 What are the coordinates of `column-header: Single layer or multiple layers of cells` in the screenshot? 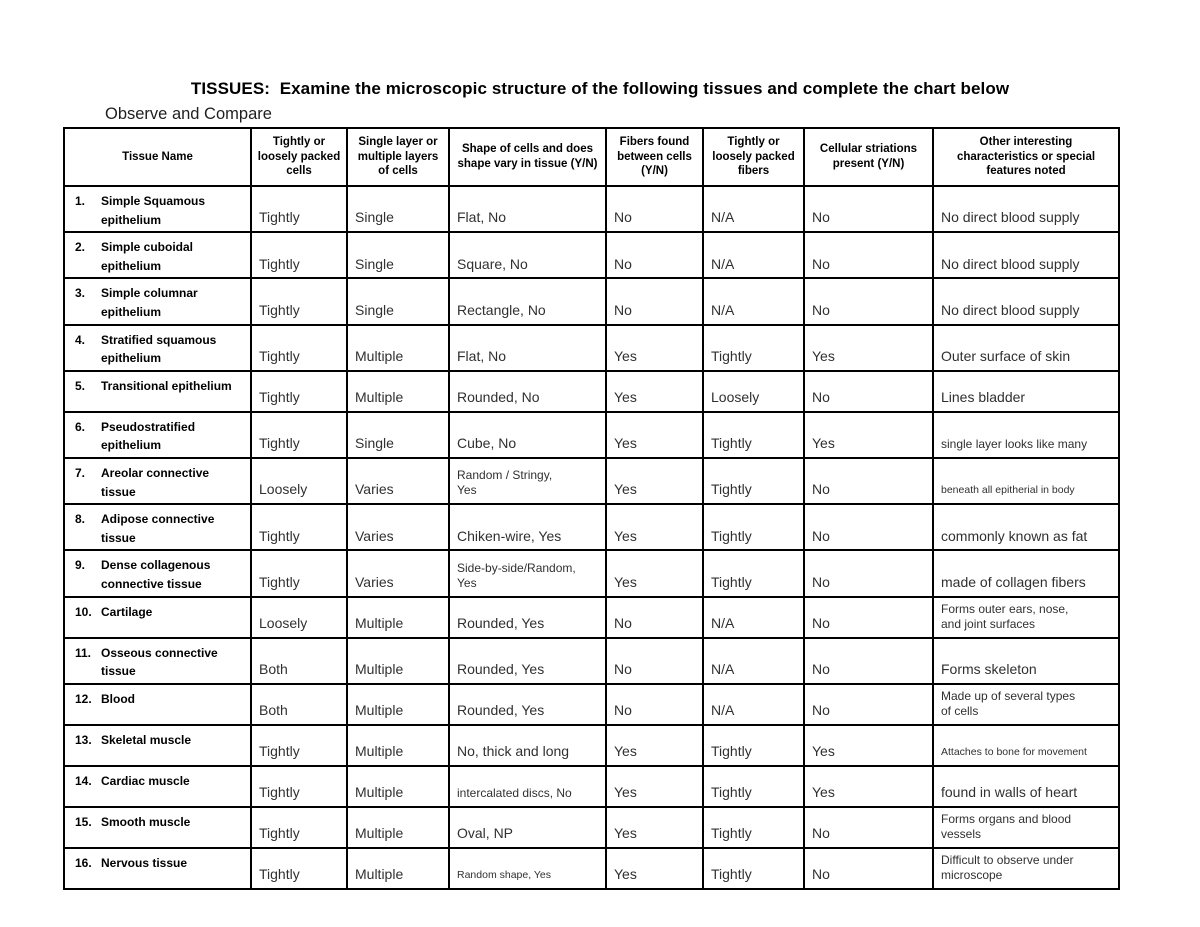 It's located at (398, 157).